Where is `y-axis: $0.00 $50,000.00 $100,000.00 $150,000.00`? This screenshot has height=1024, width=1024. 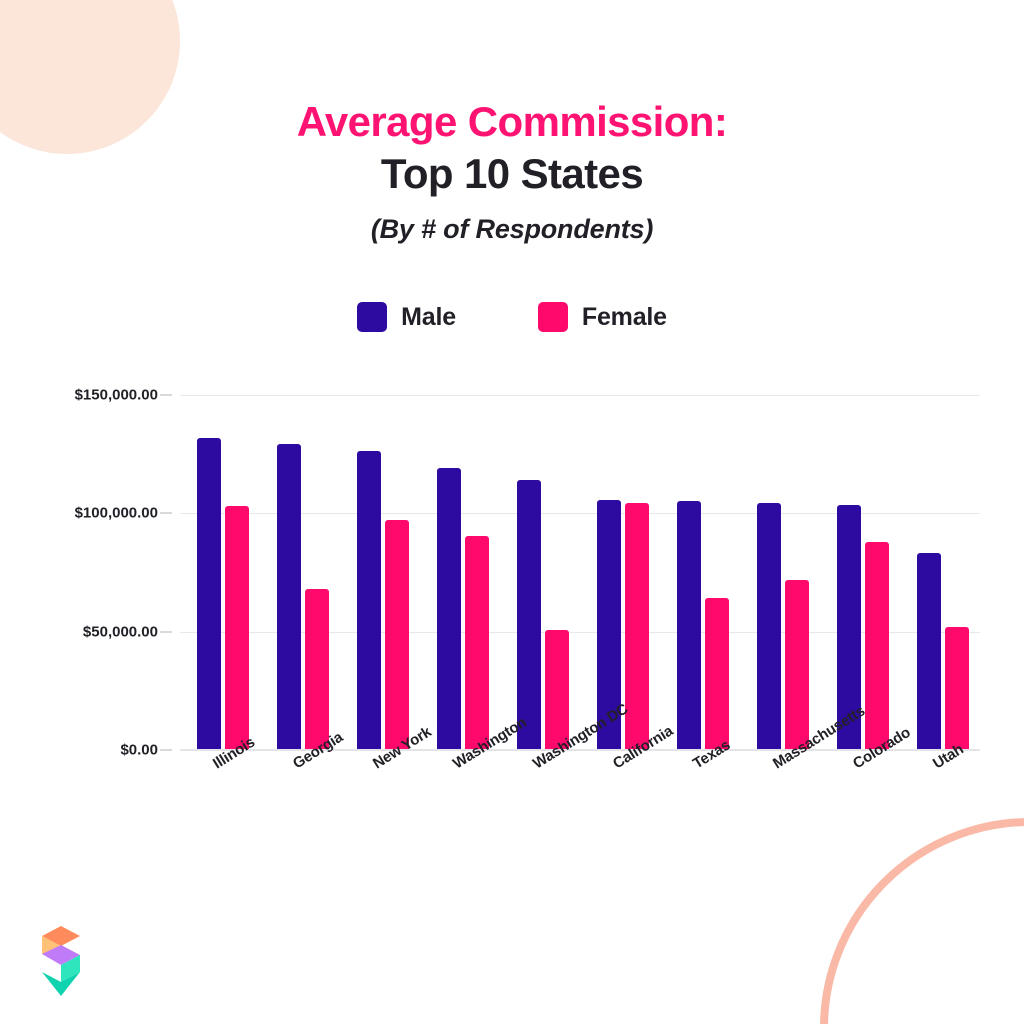
y-axis: $0.00 $50,000.00 $100,000.00 $150,000.00 is located at coordinates (86, 573).